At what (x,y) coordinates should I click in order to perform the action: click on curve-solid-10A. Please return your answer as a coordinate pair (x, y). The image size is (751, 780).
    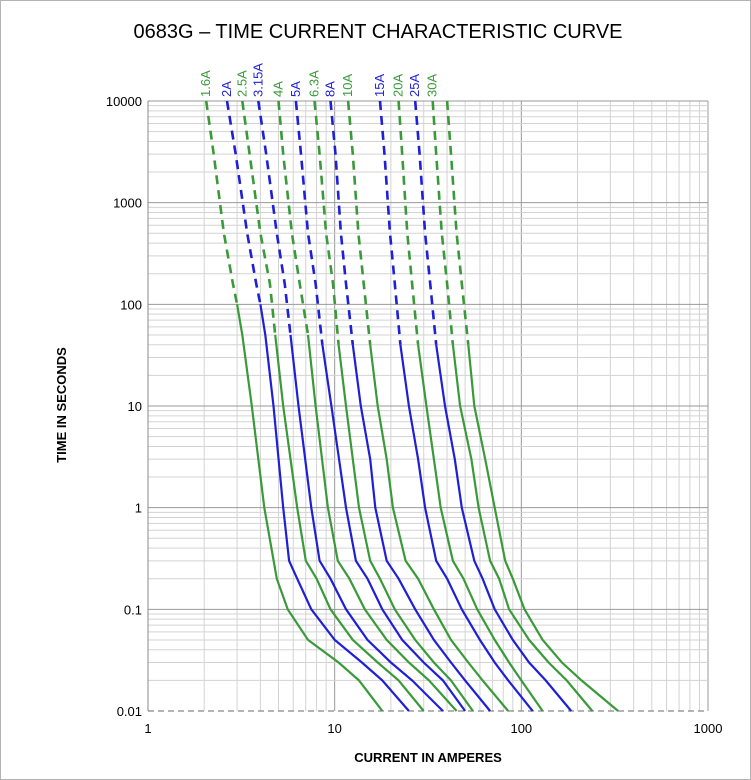
    Looking at the image, I should click on (439, 528).